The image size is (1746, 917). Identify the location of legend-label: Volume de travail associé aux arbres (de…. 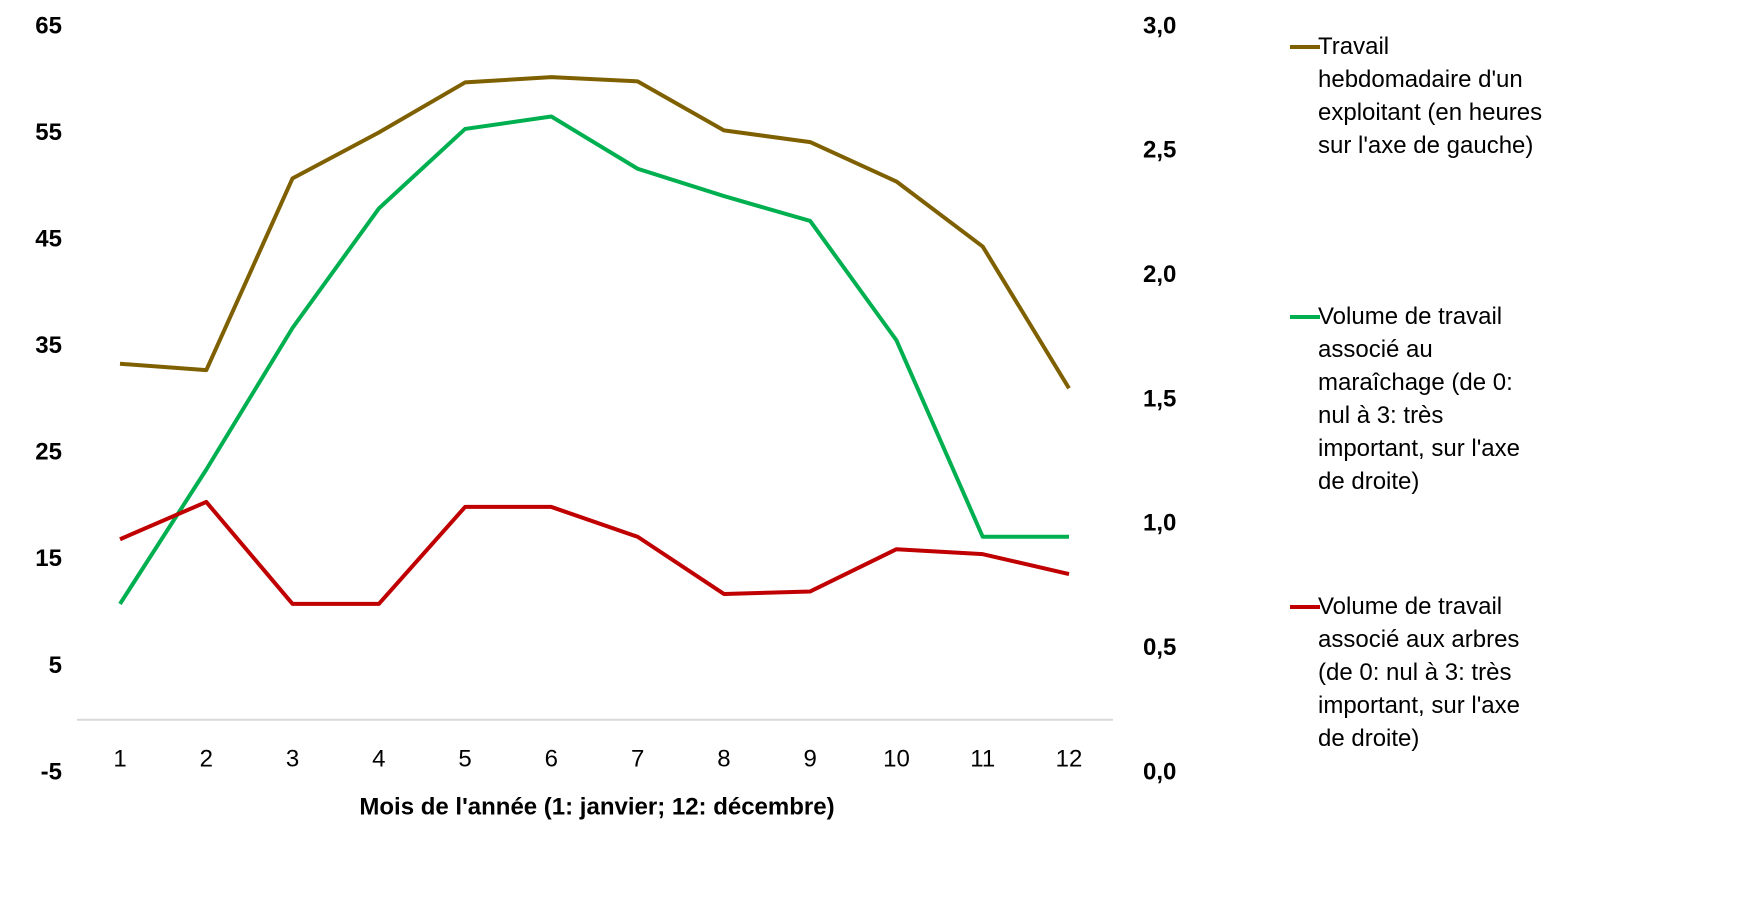
(1419, 672).